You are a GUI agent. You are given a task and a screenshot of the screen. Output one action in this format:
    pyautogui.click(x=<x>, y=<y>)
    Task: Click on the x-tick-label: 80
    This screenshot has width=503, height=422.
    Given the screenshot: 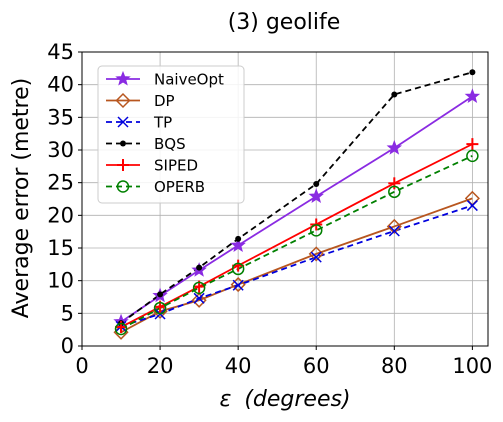 What is the action you would take?
    pyautogui.click(x=394, y=366)
    